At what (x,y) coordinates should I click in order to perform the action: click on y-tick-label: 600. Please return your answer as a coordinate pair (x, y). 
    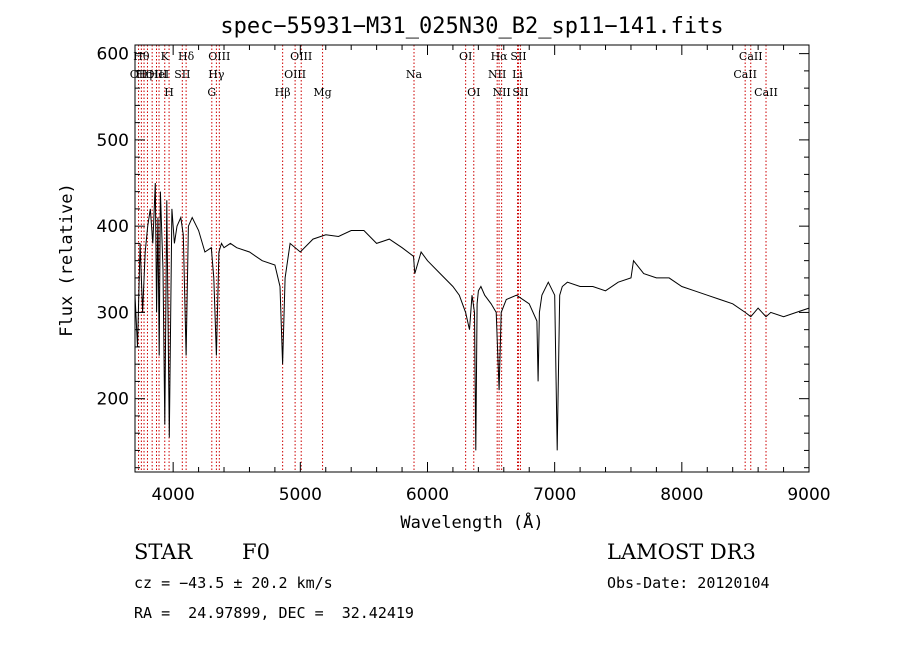
    Looking at the image, I should click on (113, 55).